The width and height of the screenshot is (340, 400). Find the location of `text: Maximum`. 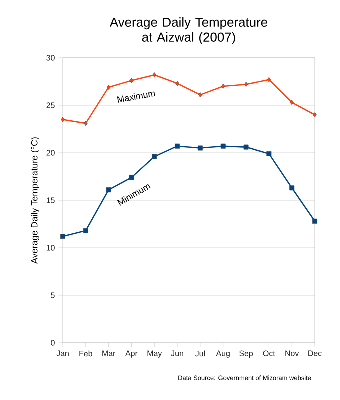

text: Maximum is located at coordinates (136, 97).